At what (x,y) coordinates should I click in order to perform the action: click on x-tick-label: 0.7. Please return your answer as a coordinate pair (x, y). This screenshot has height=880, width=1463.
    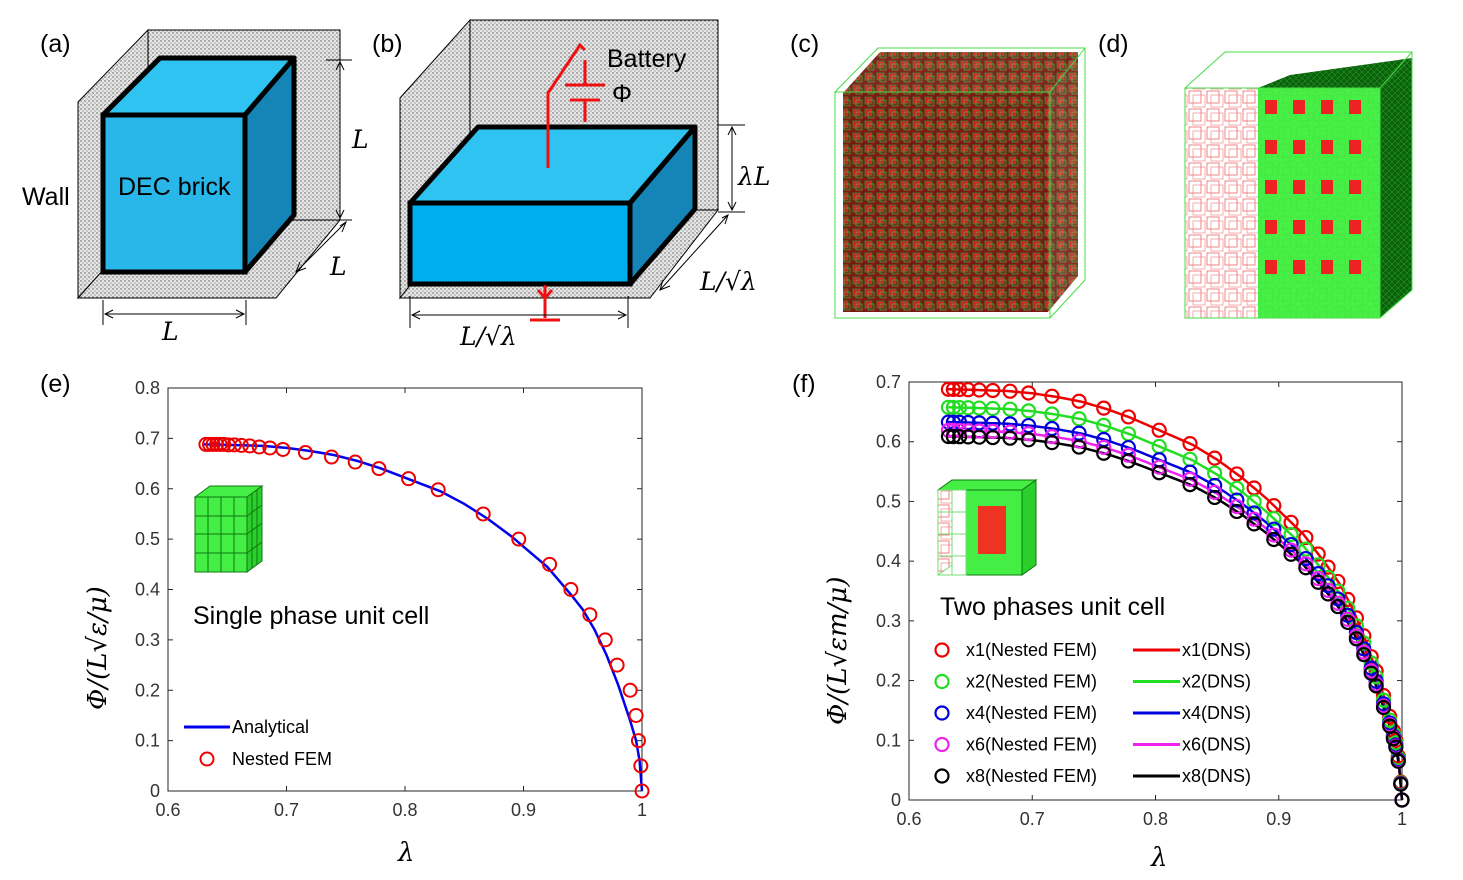
    Looking at the image, I should click on (1032, 819).